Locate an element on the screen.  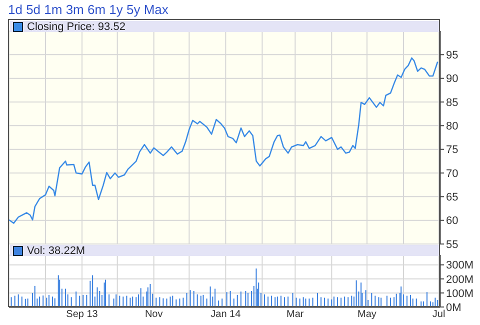
x-tick-label: Jan 14 is located at coordinates (226, 314).